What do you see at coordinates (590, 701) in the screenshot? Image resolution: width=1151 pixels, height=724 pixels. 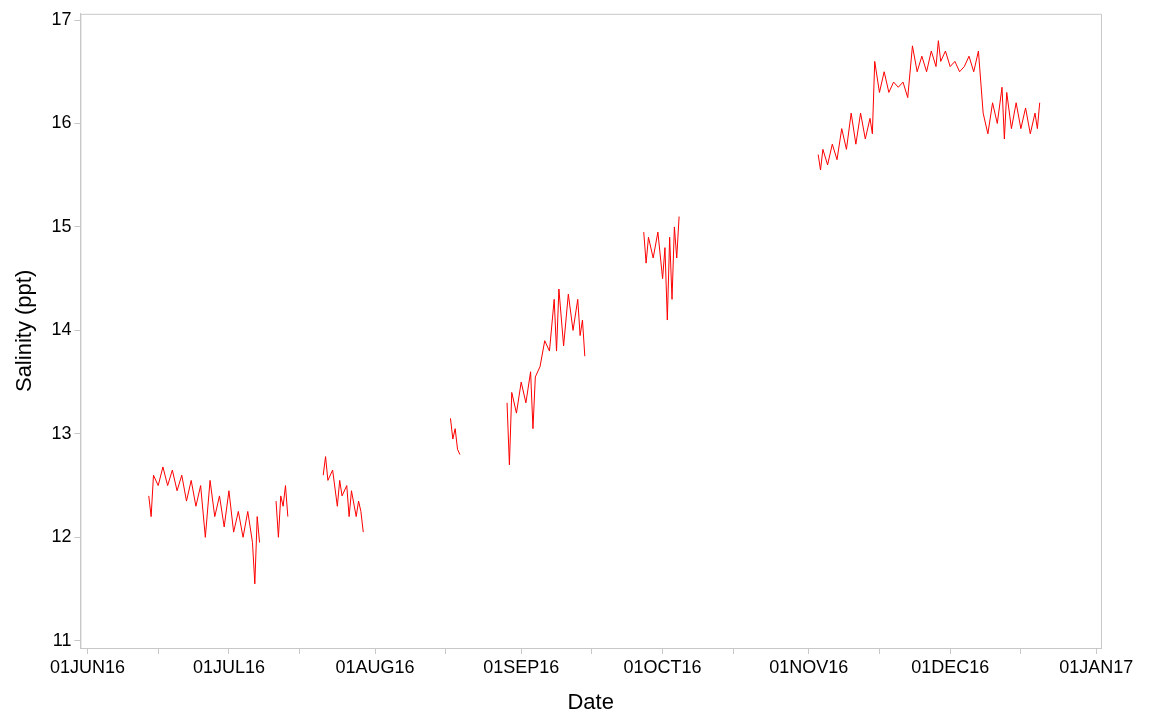 I see `x-axis-title: Date` at bounding box center [590, 701].